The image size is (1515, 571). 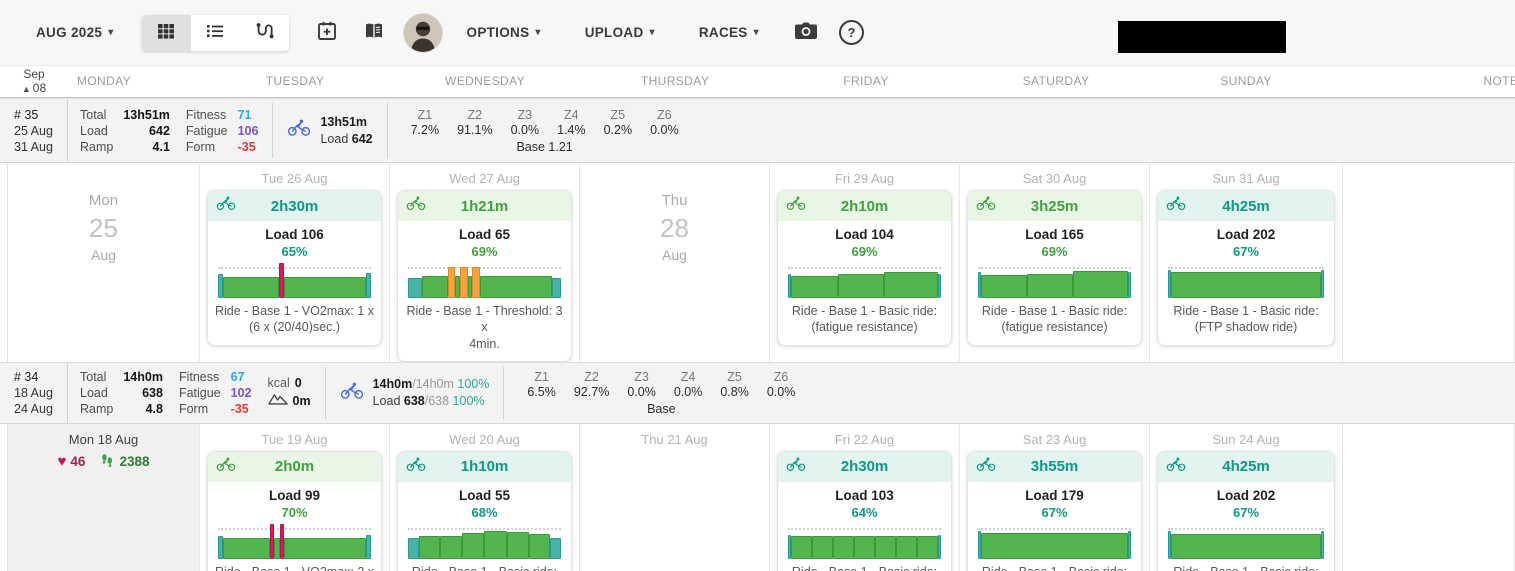 I want to click on month-selector: AUG 2025 ▾, so click(x=75, y=32).